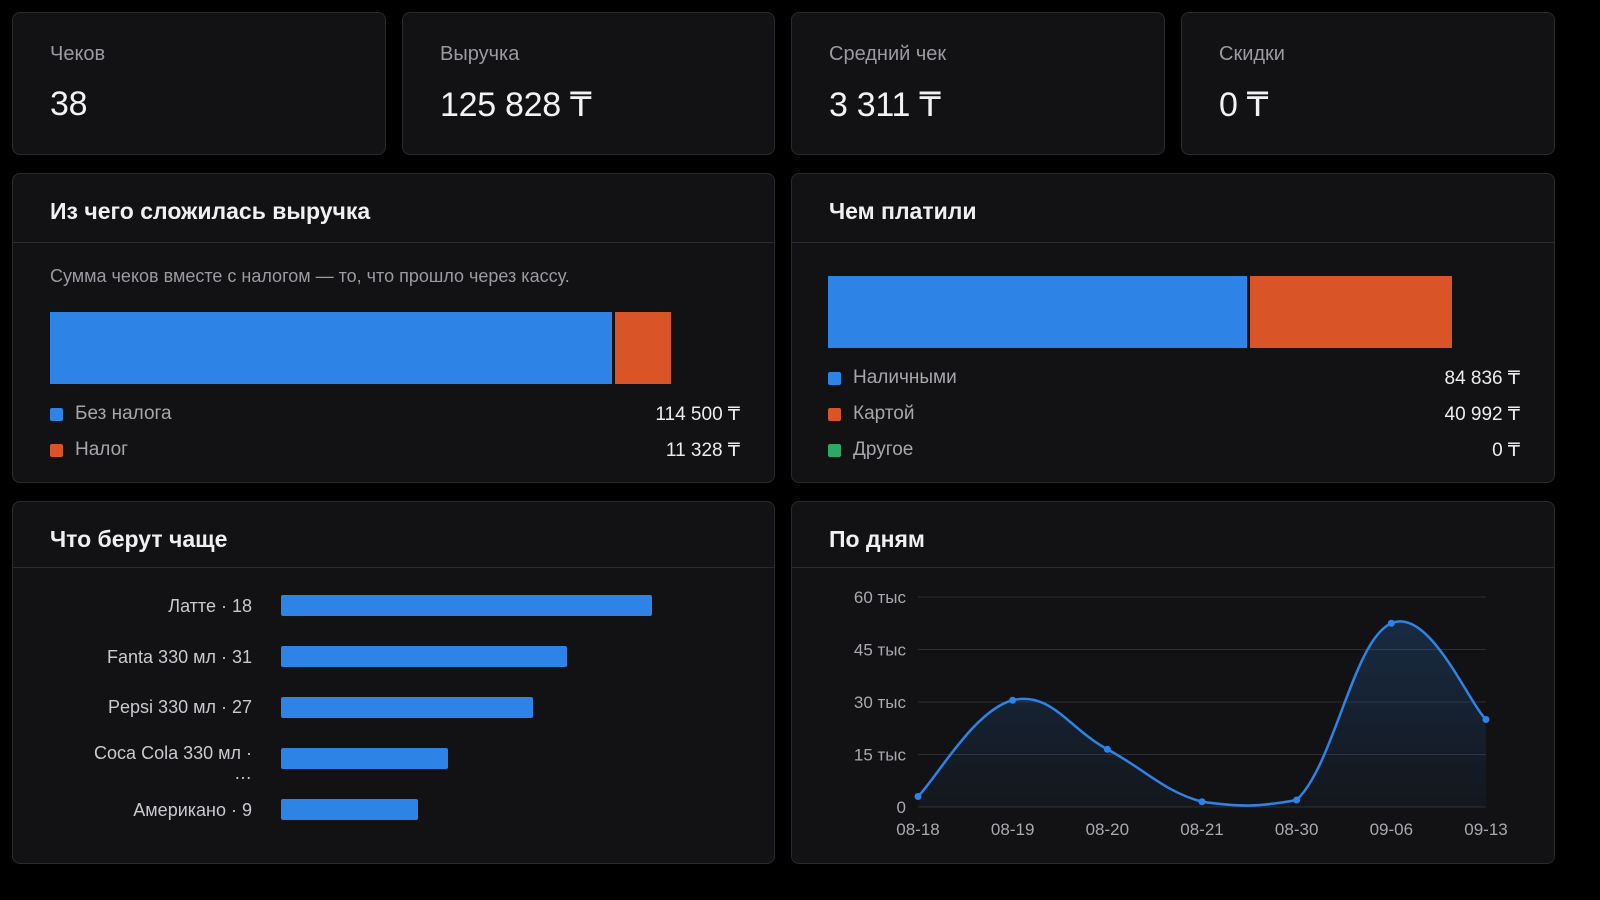 This screenshot has width=1600, height=900. Describe the element at coordinates (697, 414) in the screenshot. I see `legend-value: 114 500 ₸` at that location.